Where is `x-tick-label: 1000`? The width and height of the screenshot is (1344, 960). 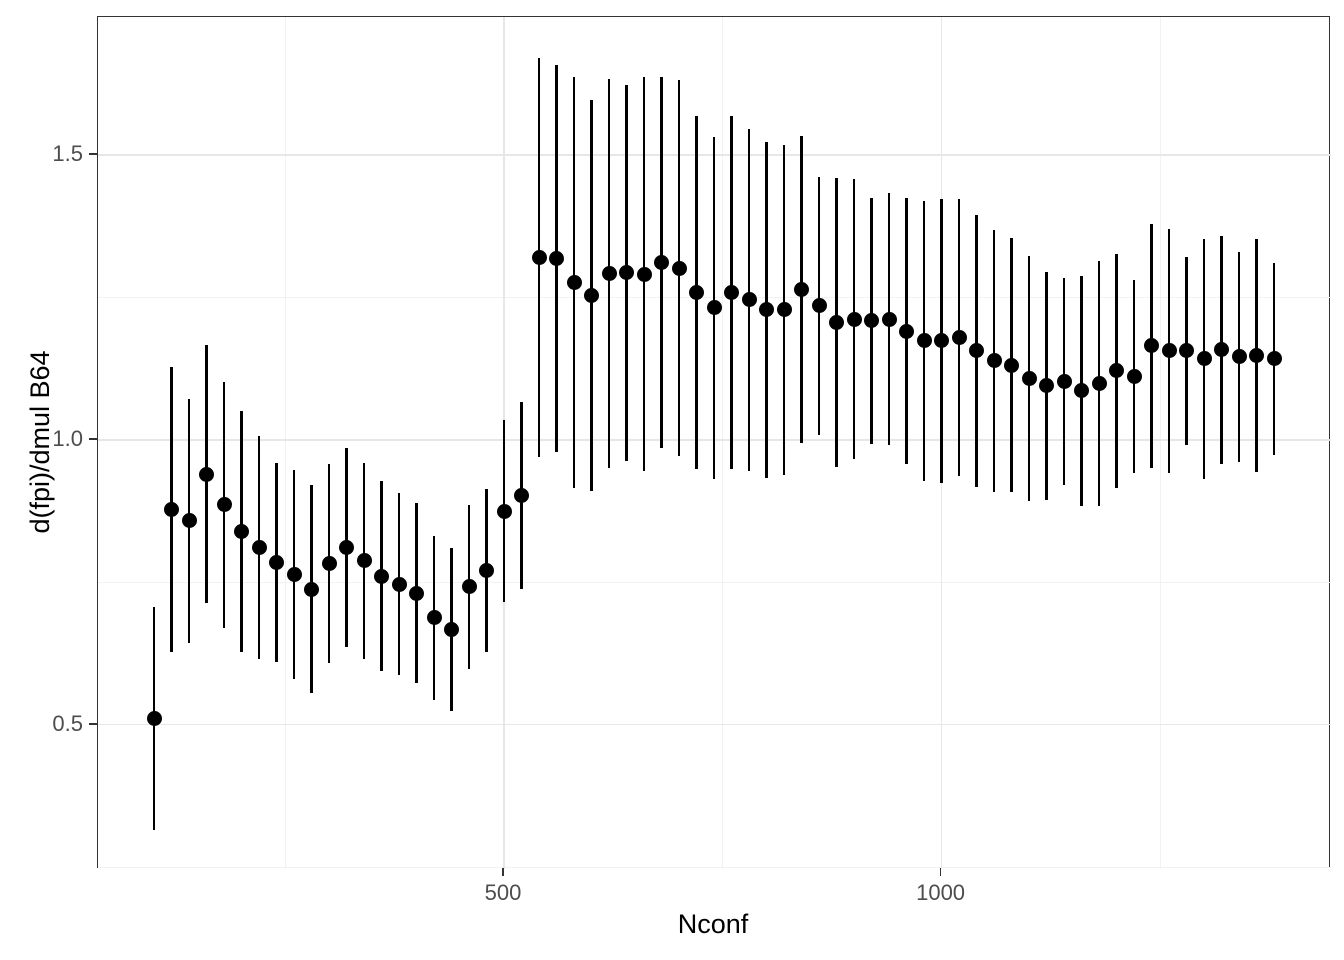 x-tick-label: 1000 is located at coordinates (941, 892).